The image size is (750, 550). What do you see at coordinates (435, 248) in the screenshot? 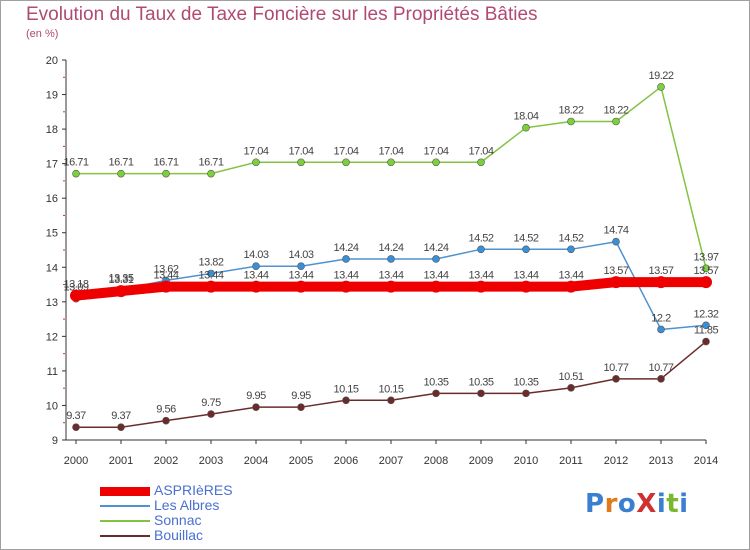
I see `data-label: 14.24` at bounding box center [435, 248].